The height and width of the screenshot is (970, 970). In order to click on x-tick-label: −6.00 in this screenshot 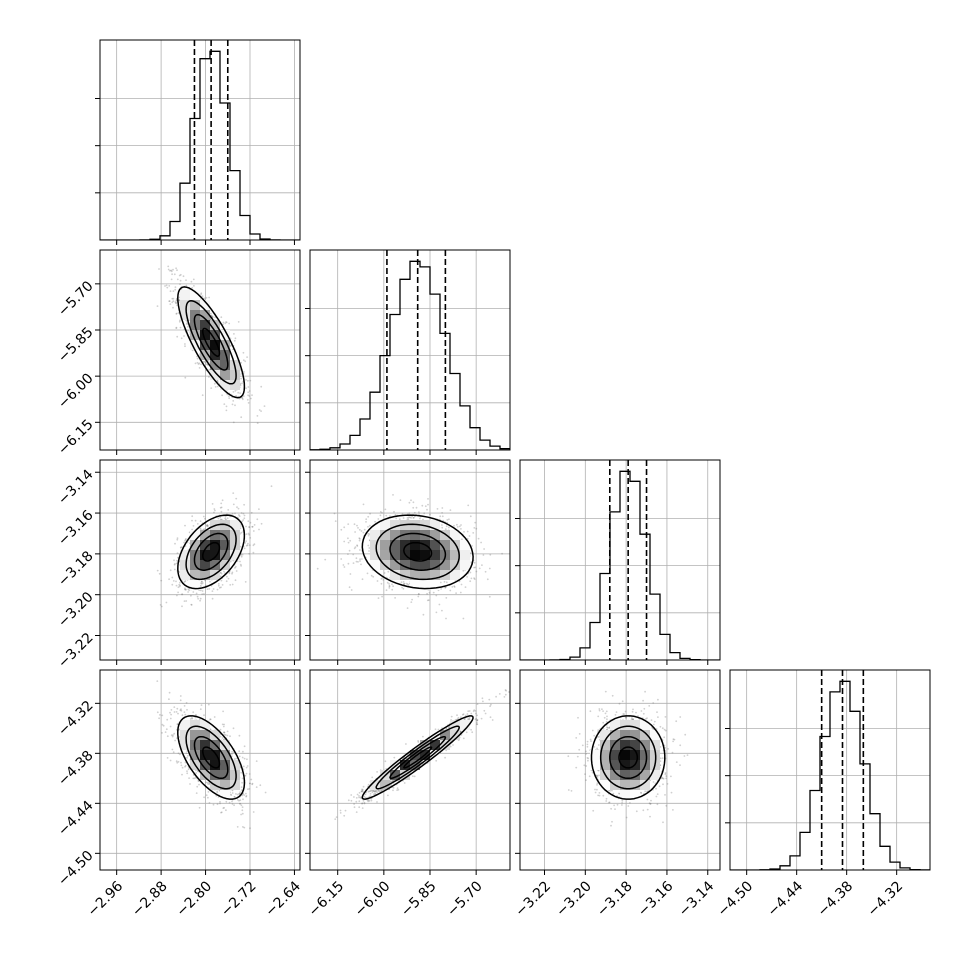, I will do `click(373, 899)`.